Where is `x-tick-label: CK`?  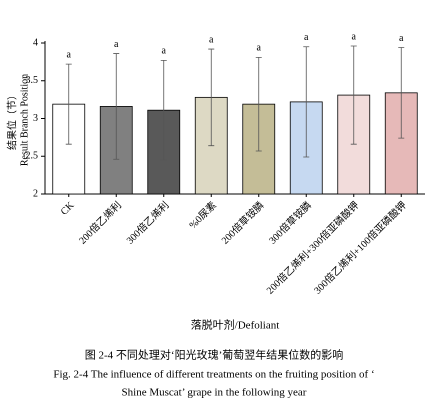
x-tick-label: CK is located at coordinates (68, 208).